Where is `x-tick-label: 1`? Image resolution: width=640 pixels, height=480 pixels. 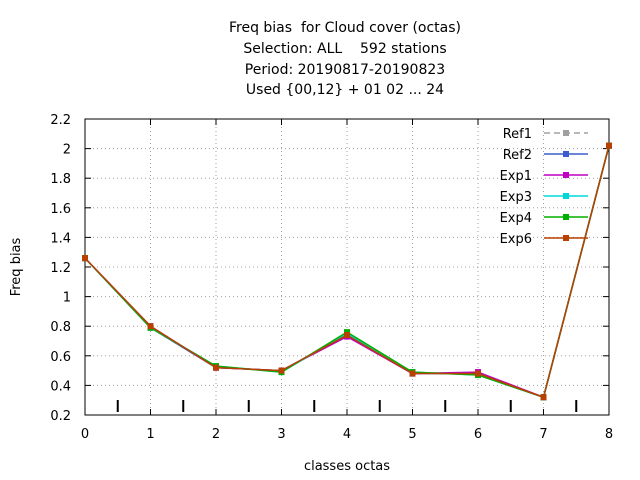
x-tick-label: 1 is located at coordinates (150, 434).